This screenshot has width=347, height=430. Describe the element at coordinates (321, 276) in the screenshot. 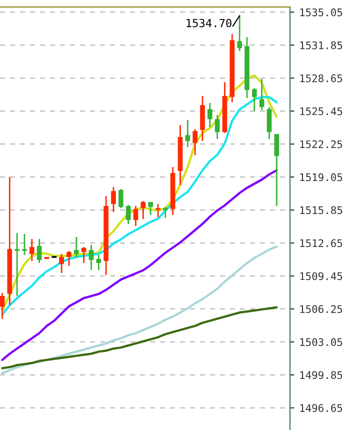

I see `y-tick-label: 1509.45` at that location.